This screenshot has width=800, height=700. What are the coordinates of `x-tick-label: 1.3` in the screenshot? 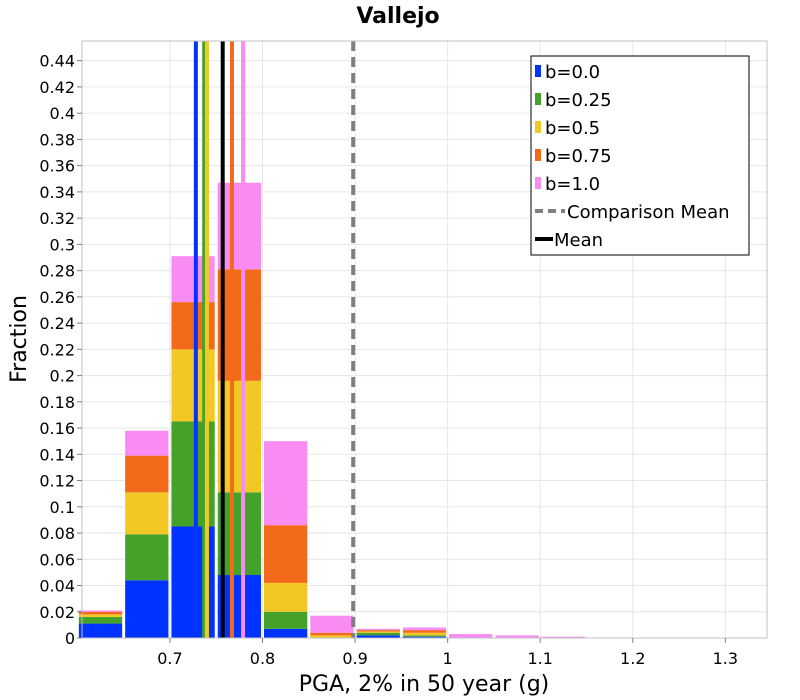 It's located at (725, 658).